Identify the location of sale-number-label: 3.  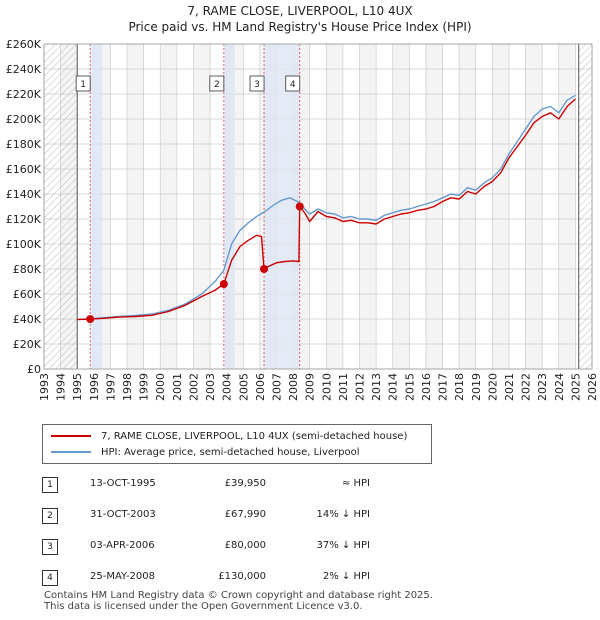
(257, 85).